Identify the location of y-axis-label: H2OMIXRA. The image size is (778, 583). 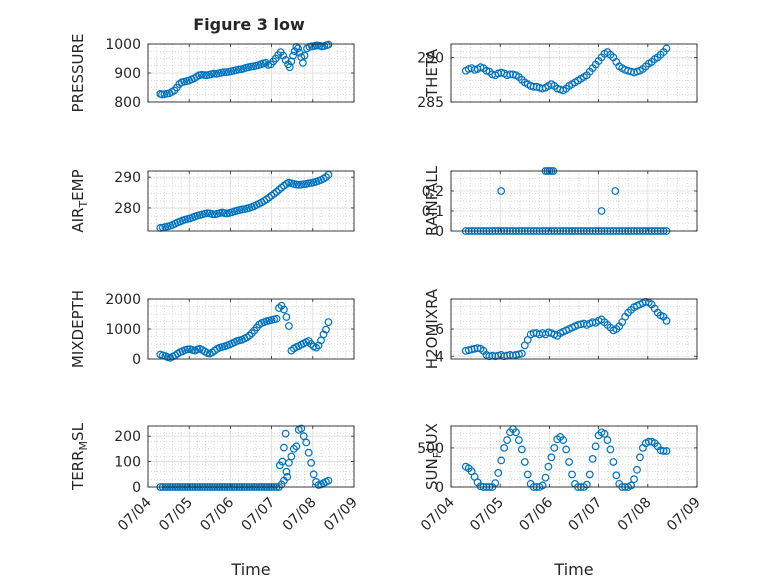
(432, 328).